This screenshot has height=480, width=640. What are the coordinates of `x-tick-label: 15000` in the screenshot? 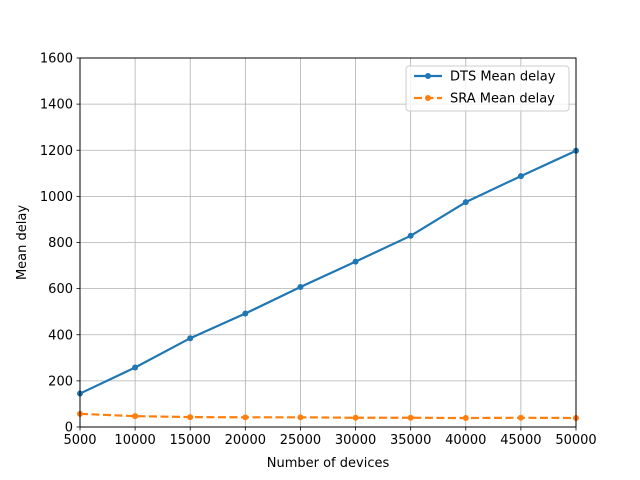 It's located at (190, 440).